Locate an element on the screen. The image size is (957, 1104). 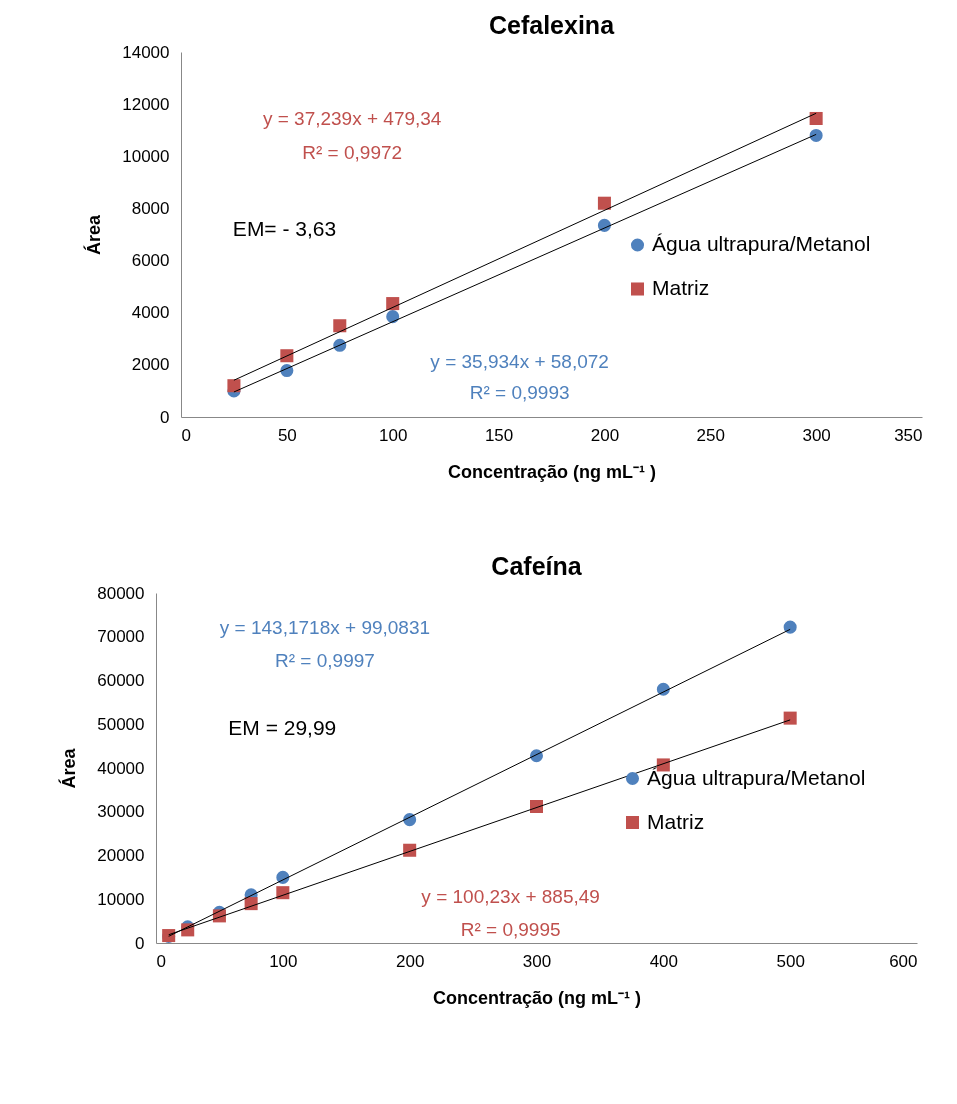
y-tick-label: 12000 is located at coordinates (146, 104).